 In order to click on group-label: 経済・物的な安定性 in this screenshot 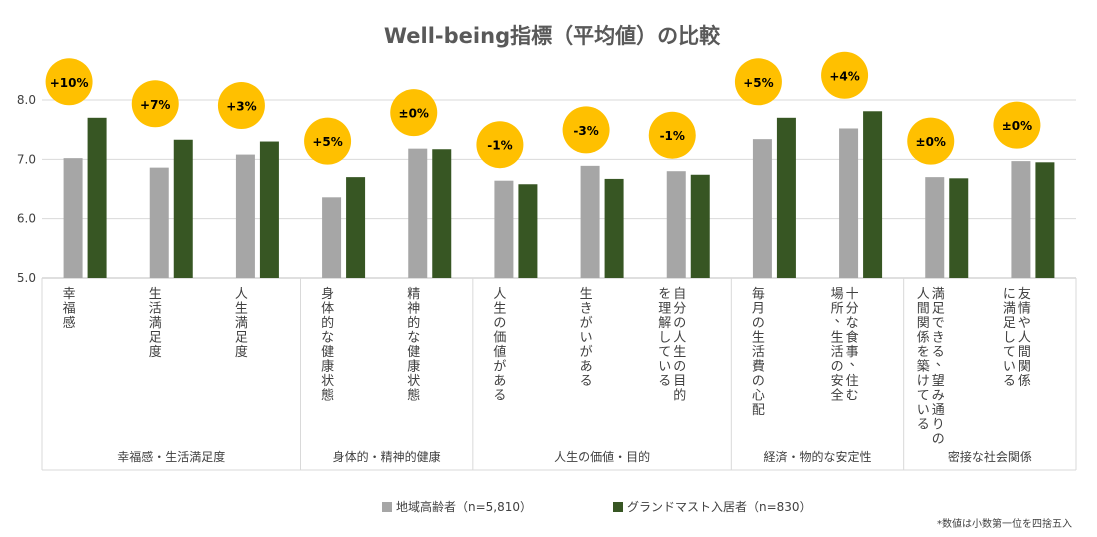, I will do `click(817, 456)`.